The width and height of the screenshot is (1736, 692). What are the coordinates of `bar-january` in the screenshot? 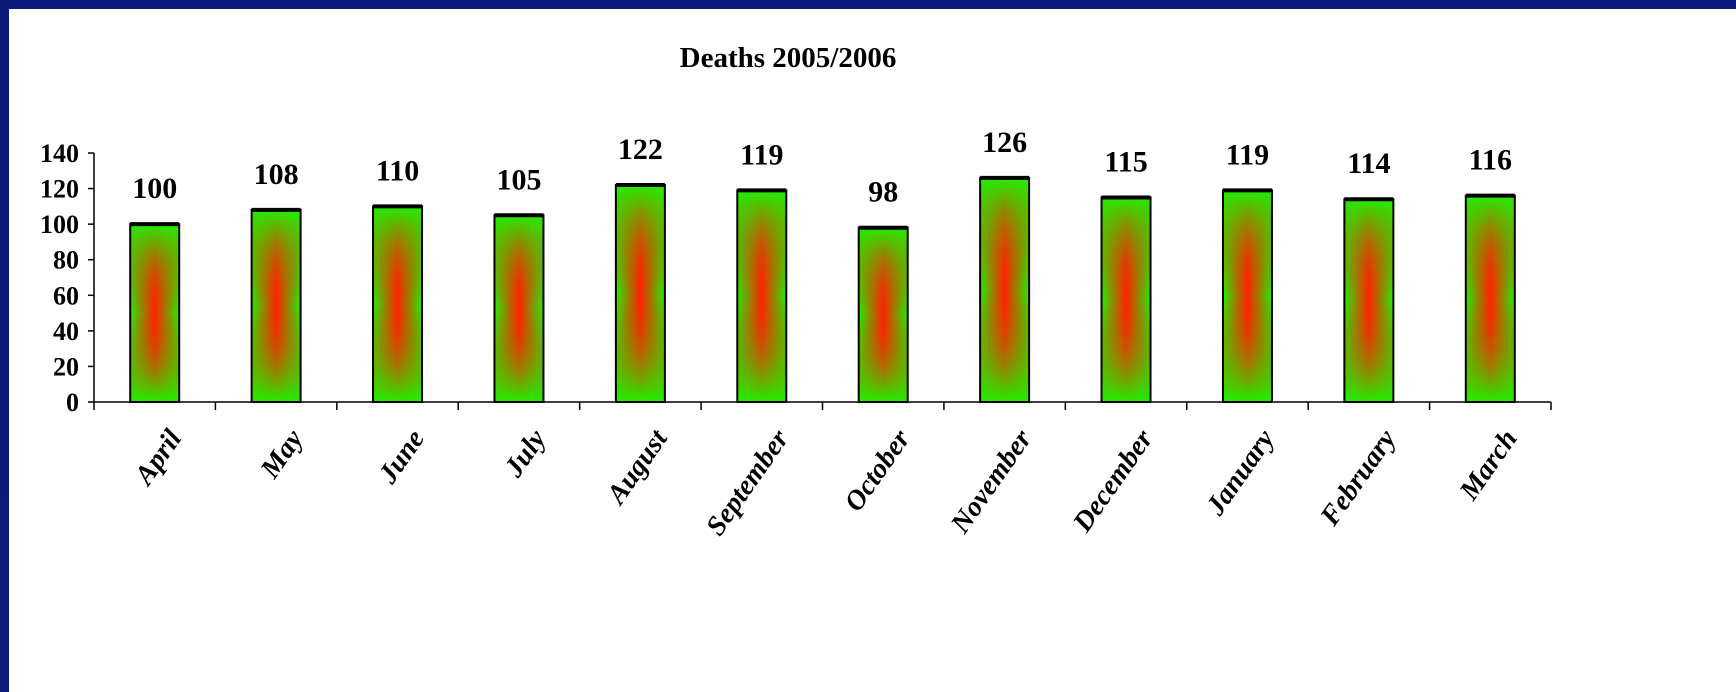 It's located at (1247, 295).